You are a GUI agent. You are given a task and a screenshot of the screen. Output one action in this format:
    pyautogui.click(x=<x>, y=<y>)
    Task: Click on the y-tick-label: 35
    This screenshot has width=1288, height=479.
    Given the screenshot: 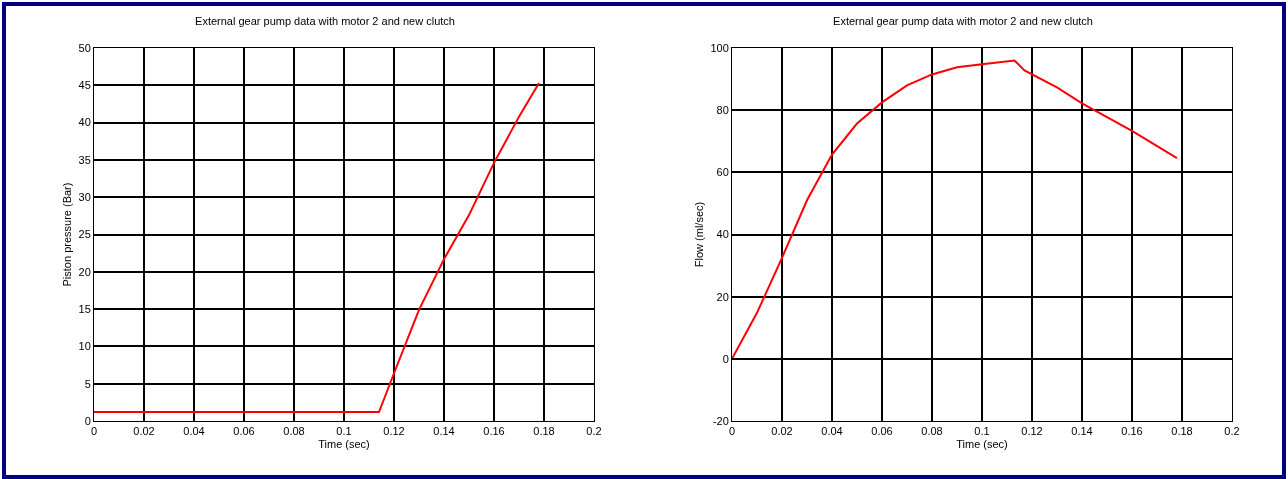 What is the action you would take?
    pyautogui.click(x=84, y=159)
    